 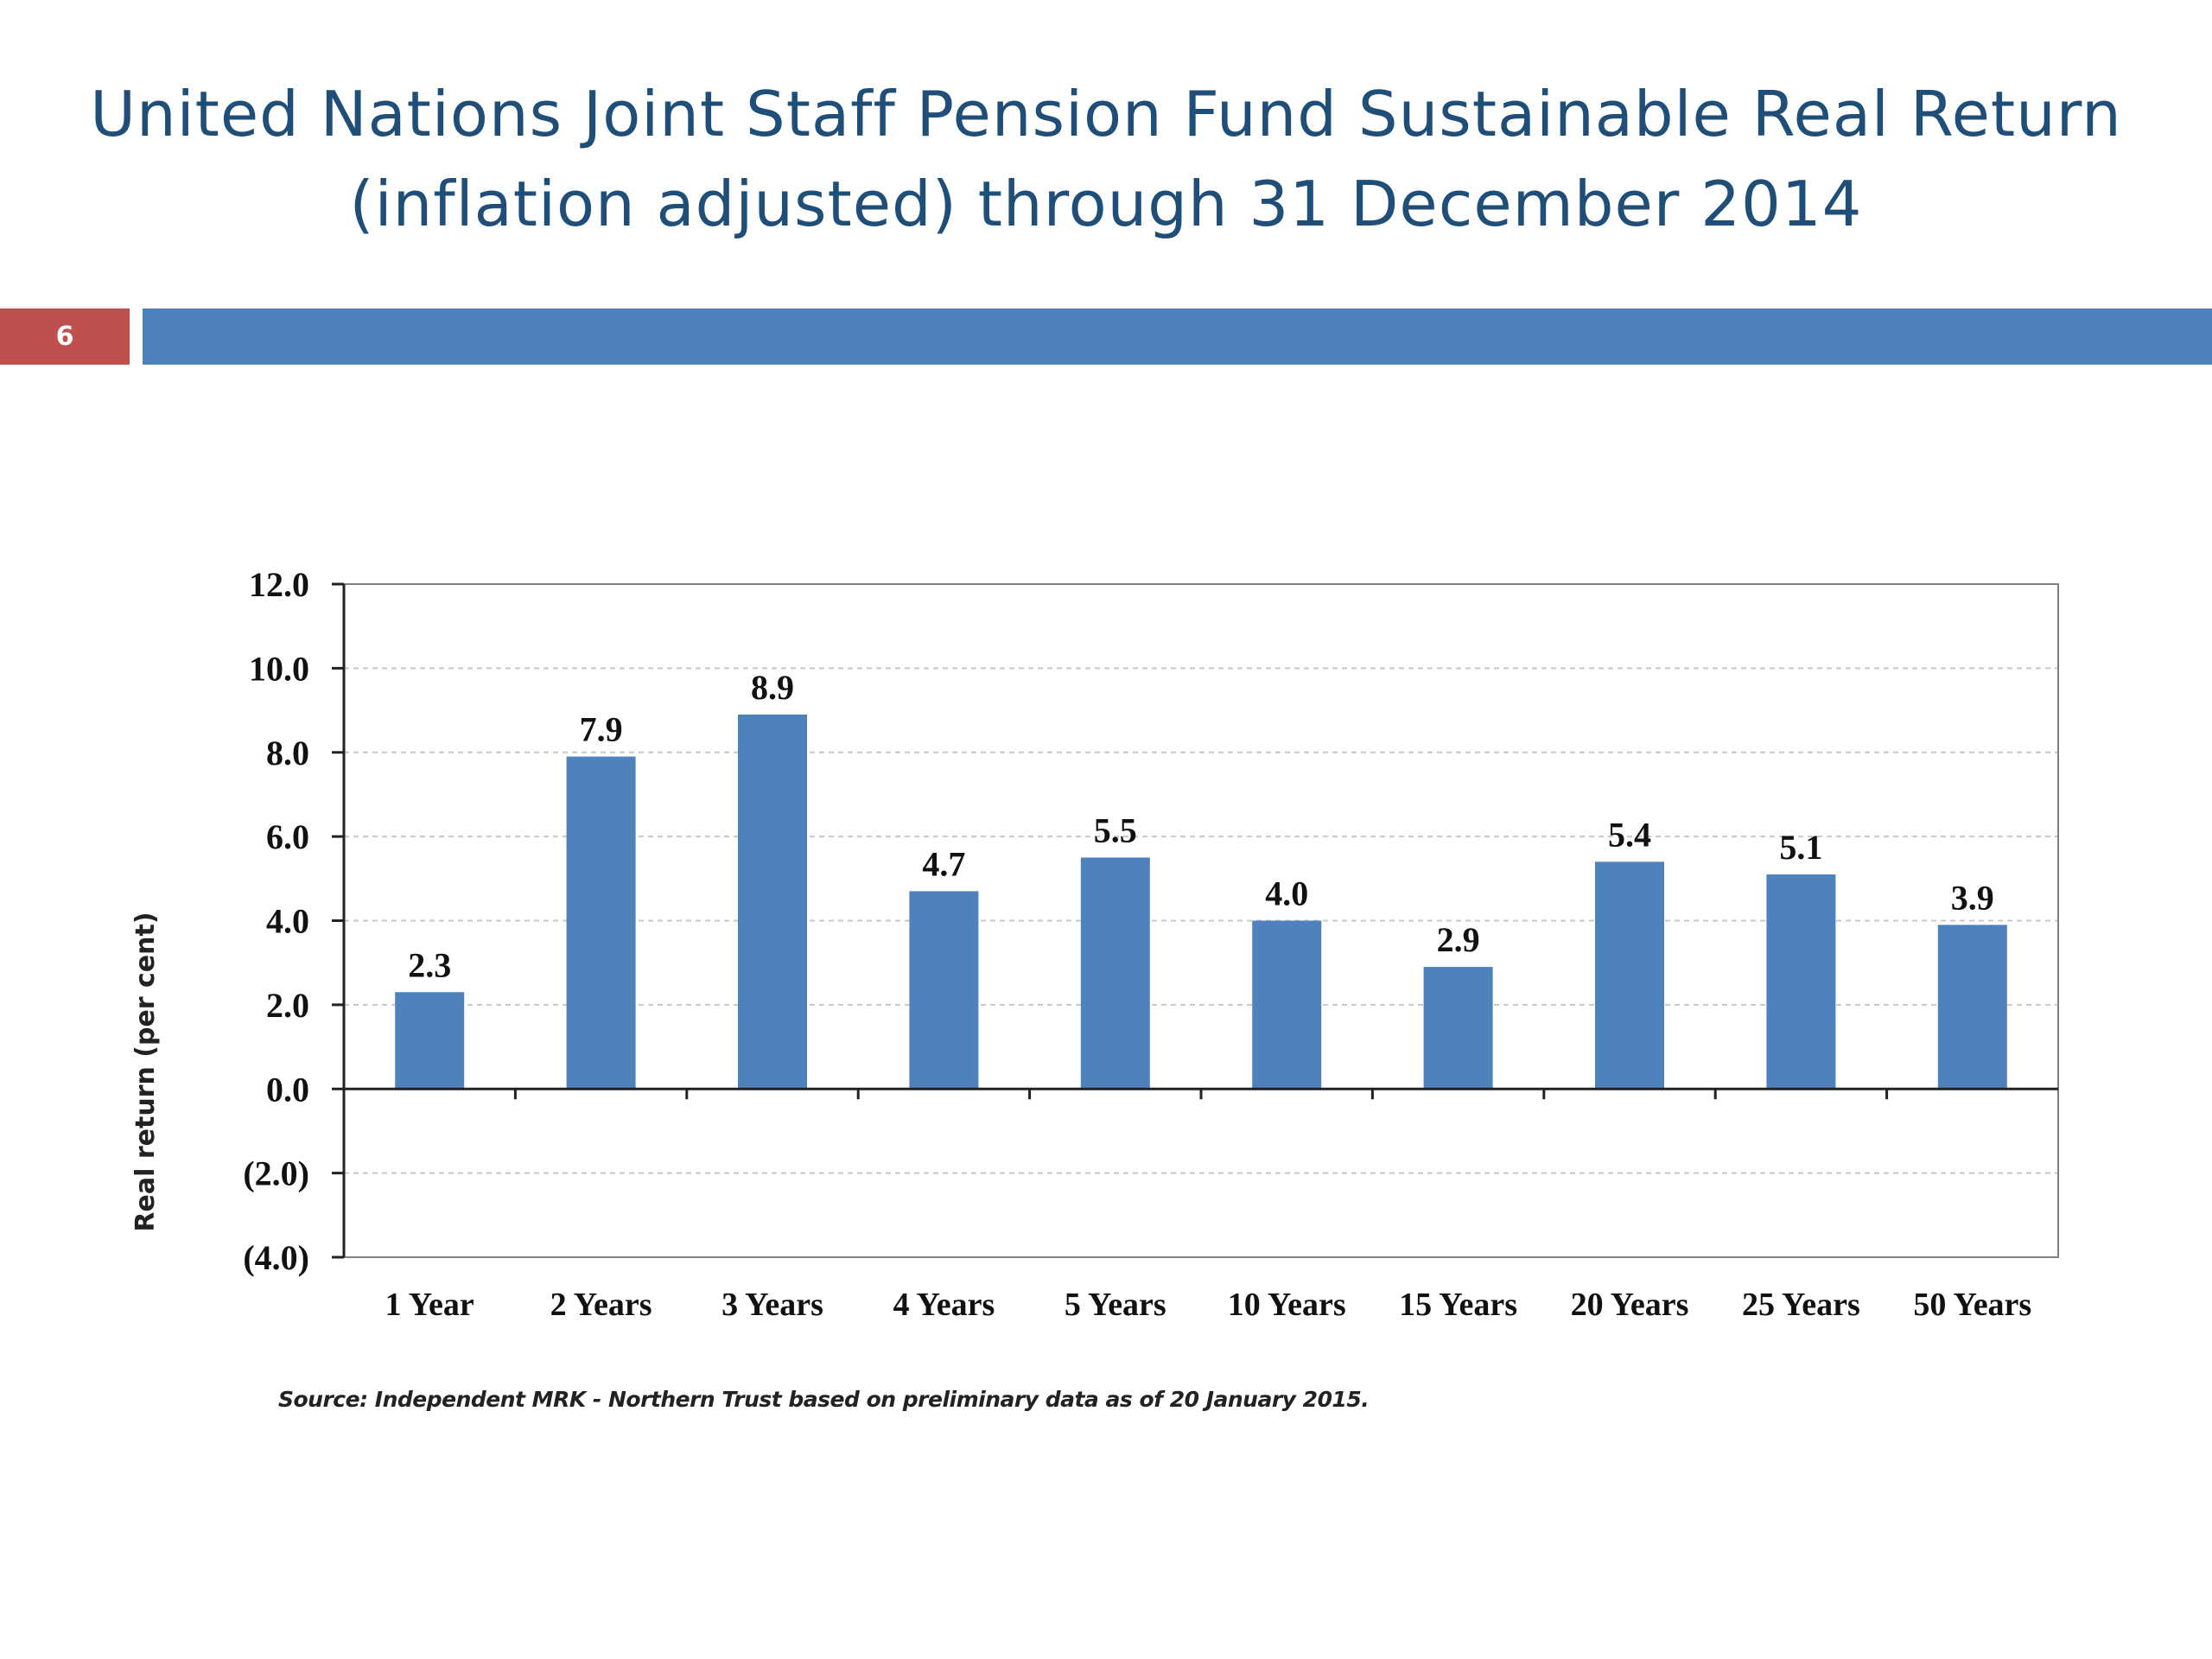 What do you see at coordinates (1801, 1305) in the screenshot?
I see `x-category-label: 25 Years` at bounding box center [1801, 1305].